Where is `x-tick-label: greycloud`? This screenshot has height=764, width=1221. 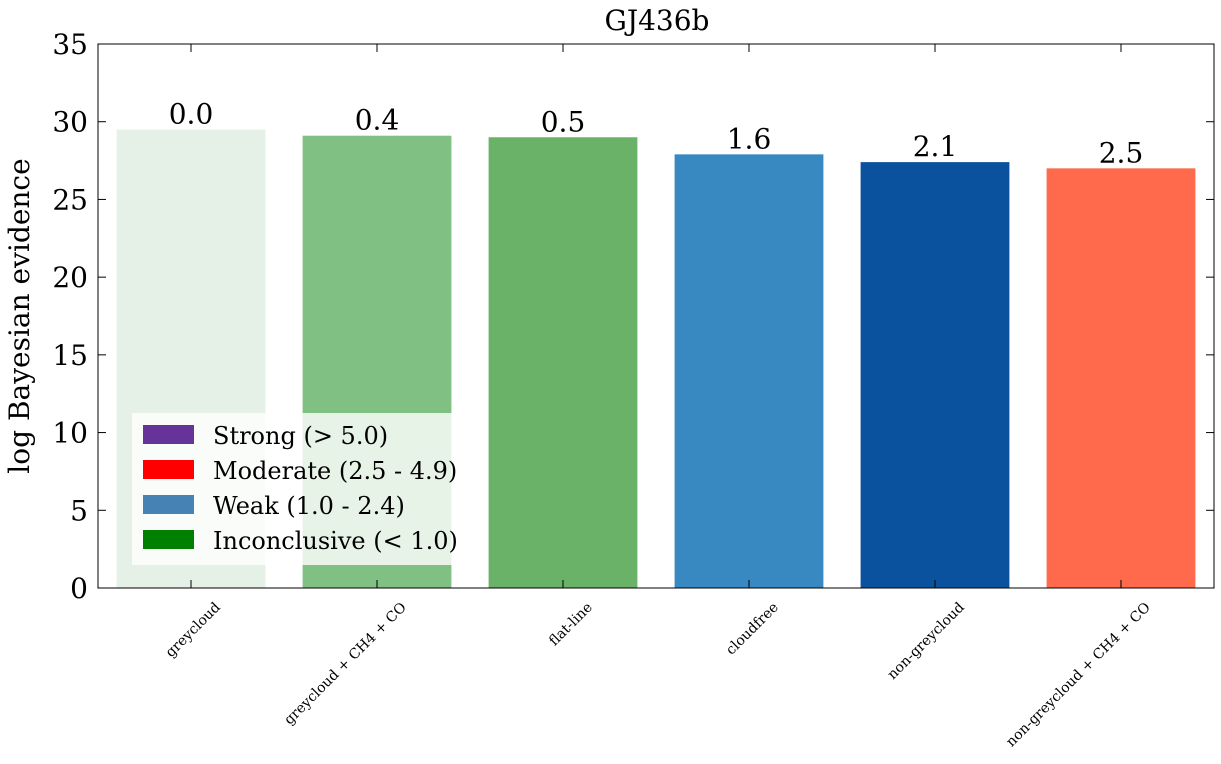 x-tick-label: greycloud is located at coordinates (193, 629).